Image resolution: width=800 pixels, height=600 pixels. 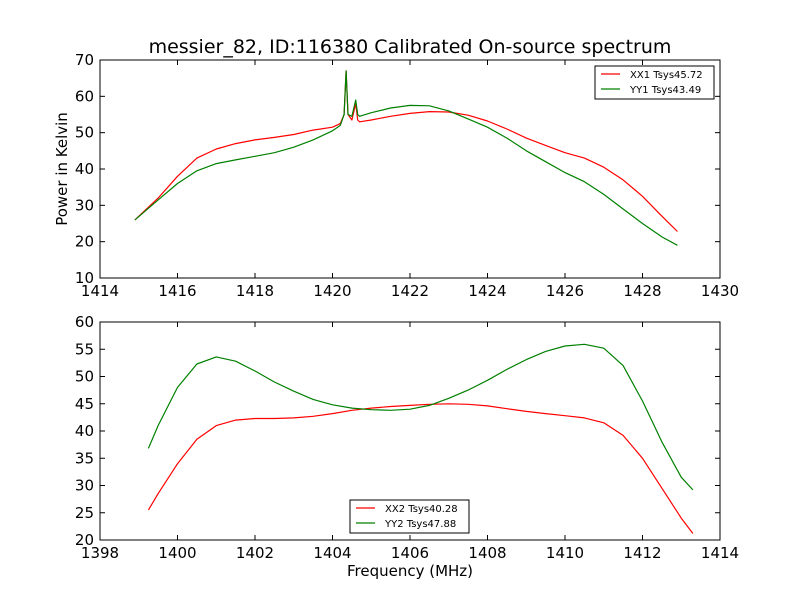 What do you see at coordinates (177, 291) in the screenshot?
I see `top-x-tick-label: 1416` at bounding box center [177, 291].